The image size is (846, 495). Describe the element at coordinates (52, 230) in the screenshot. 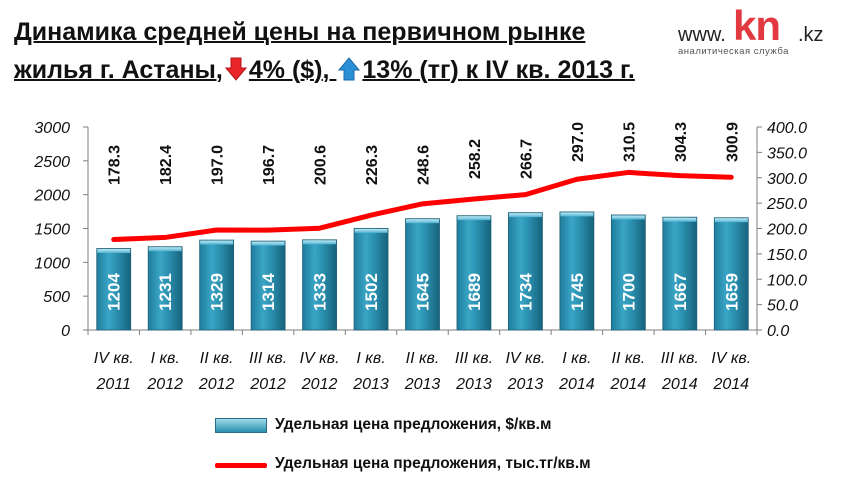

I see `y-left-tick-label: 1500` at that location.